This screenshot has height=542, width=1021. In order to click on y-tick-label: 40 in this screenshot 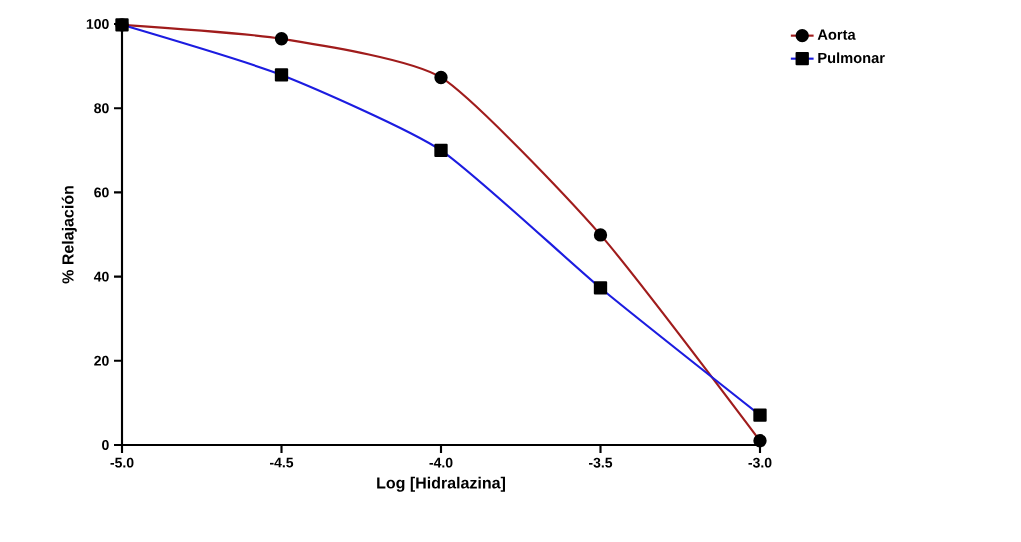, I will do `click(101, 276)`.